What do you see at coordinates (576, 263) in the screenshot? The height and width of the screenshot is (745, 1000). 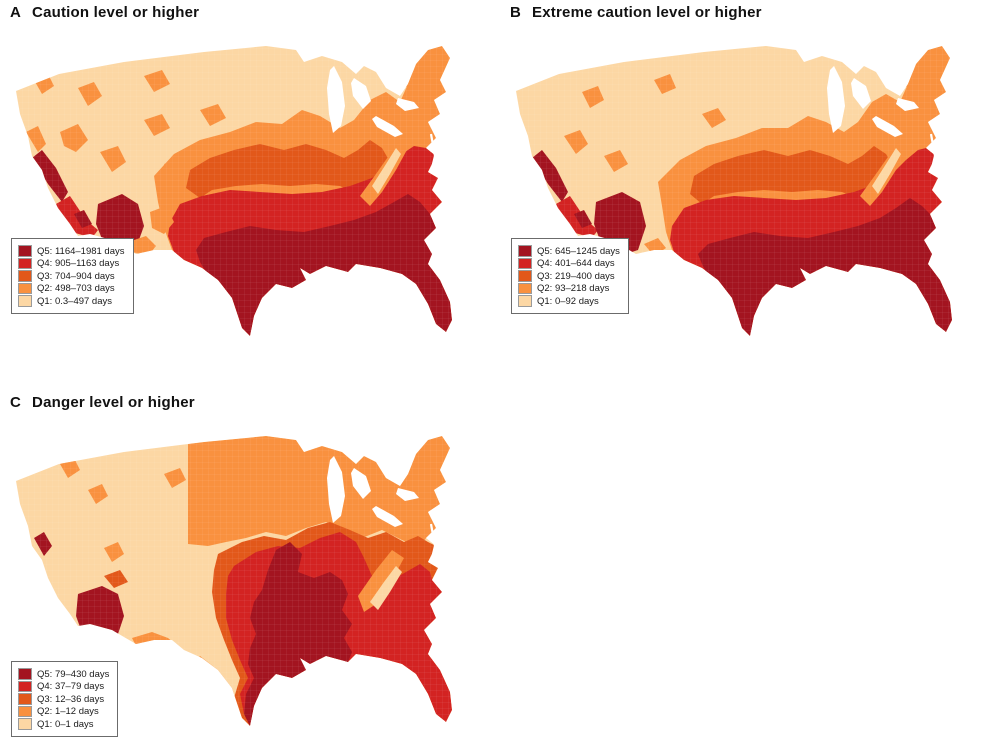 I see `legend-label: Q4: 401–644 days` at bounding box center [576, 263].